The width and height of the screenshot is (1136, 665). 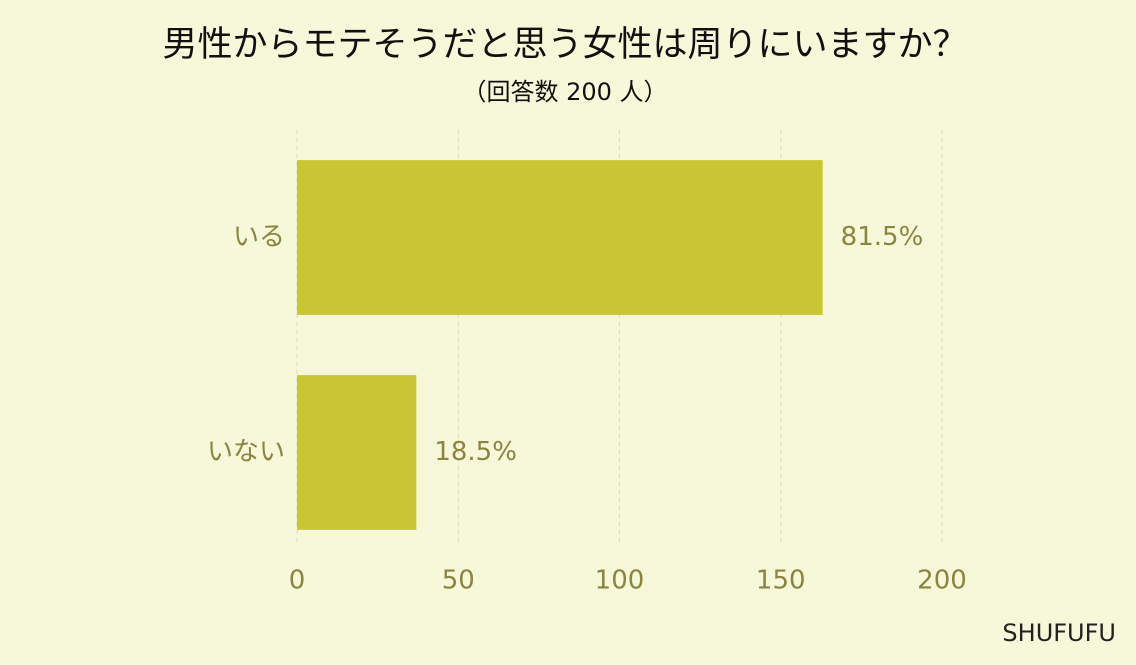 What do you see at coordinates (246, 452) in the screenshot?
I see `y-tick-label: いない` at bounding box center [246, 452].